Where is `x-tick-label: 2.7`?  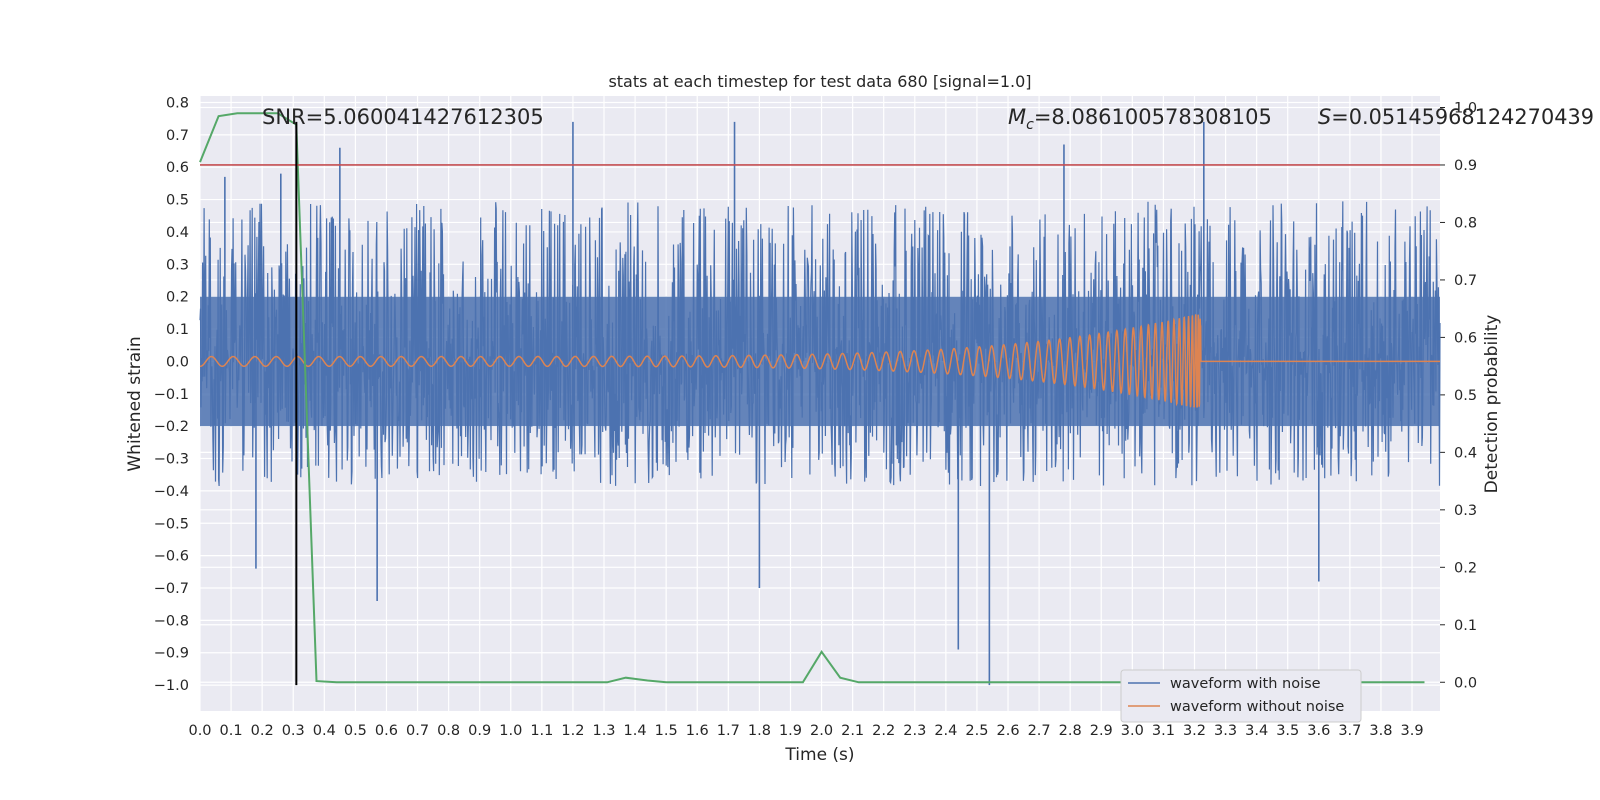
x-tick-label: 2.7 is located at coordinates (1039, 731).